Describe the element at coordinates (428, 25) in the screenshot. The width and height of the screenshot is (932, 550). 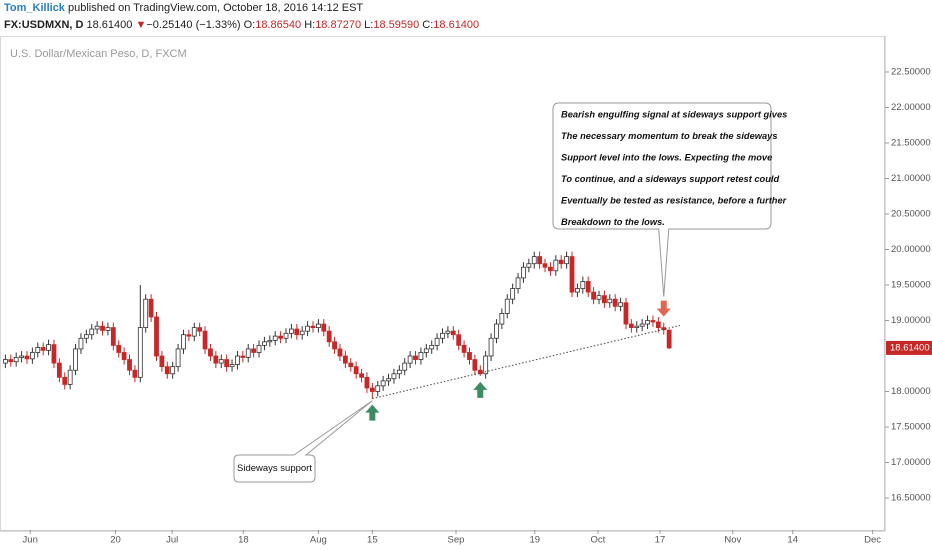
I see `ohlc-label: C:` at that location.